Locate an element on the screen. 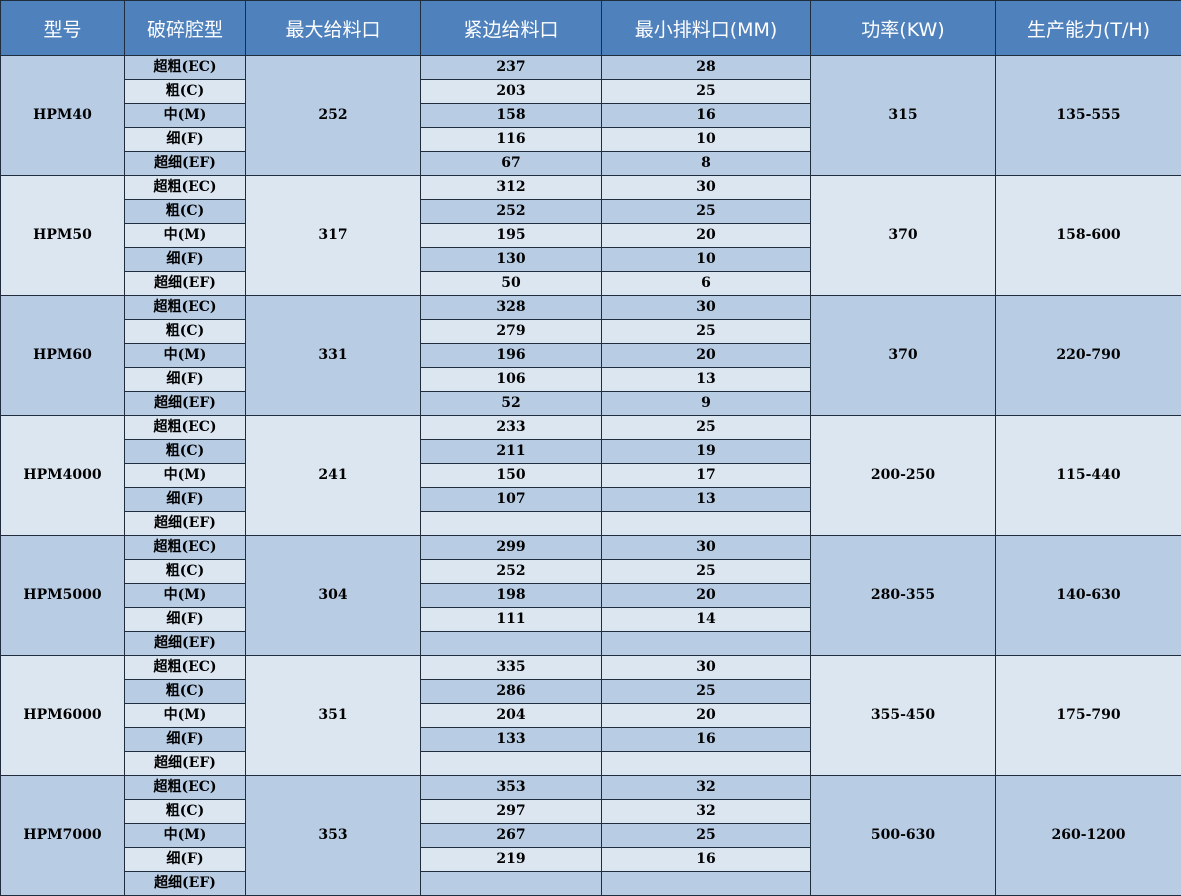 The width and height of the screenshot is (1181, 896). closed-feed-cell: 286 is located at coordinates (511, 692).